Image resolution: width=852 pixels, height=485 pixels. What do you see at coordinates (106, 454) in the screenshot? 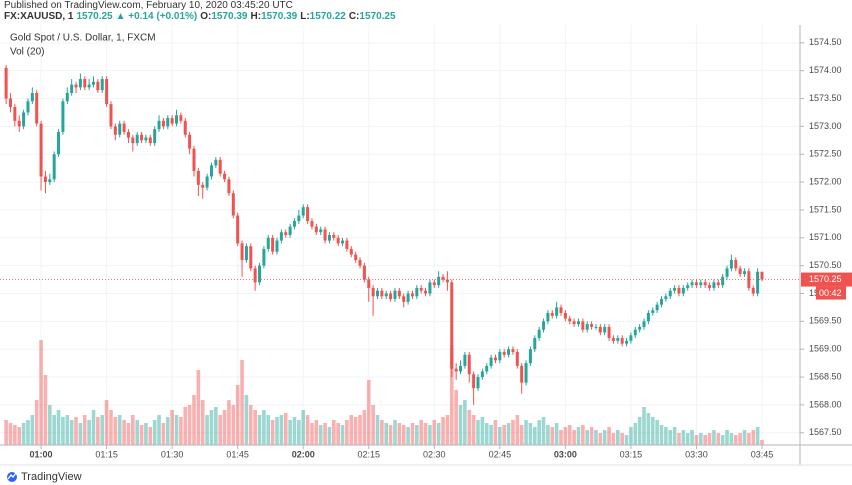
I see `x-tick-label: 01:15` at bounding box center [106, 454].